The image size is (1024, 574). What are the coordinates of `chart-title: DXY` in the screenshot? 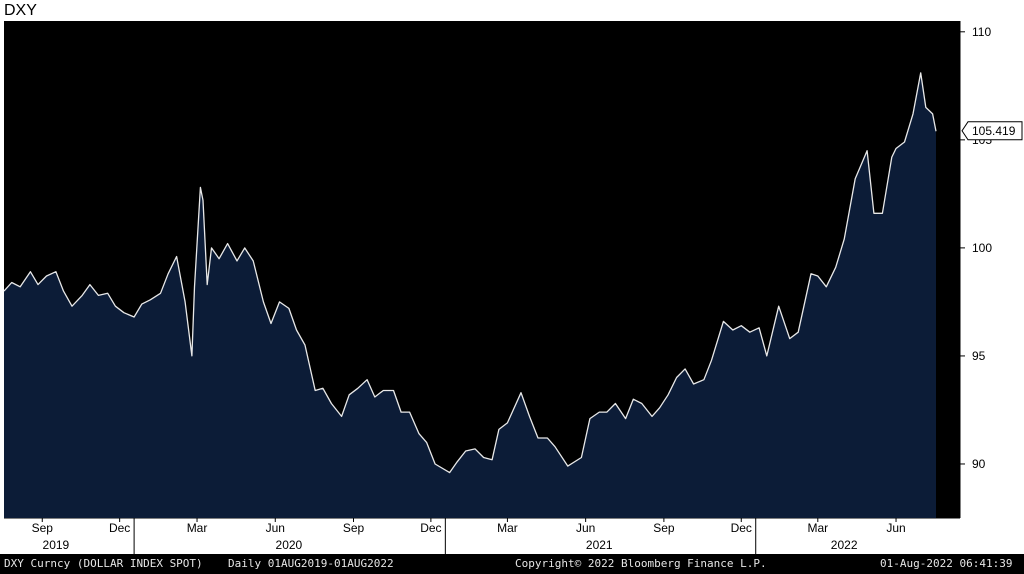 It's located at (20, 10).